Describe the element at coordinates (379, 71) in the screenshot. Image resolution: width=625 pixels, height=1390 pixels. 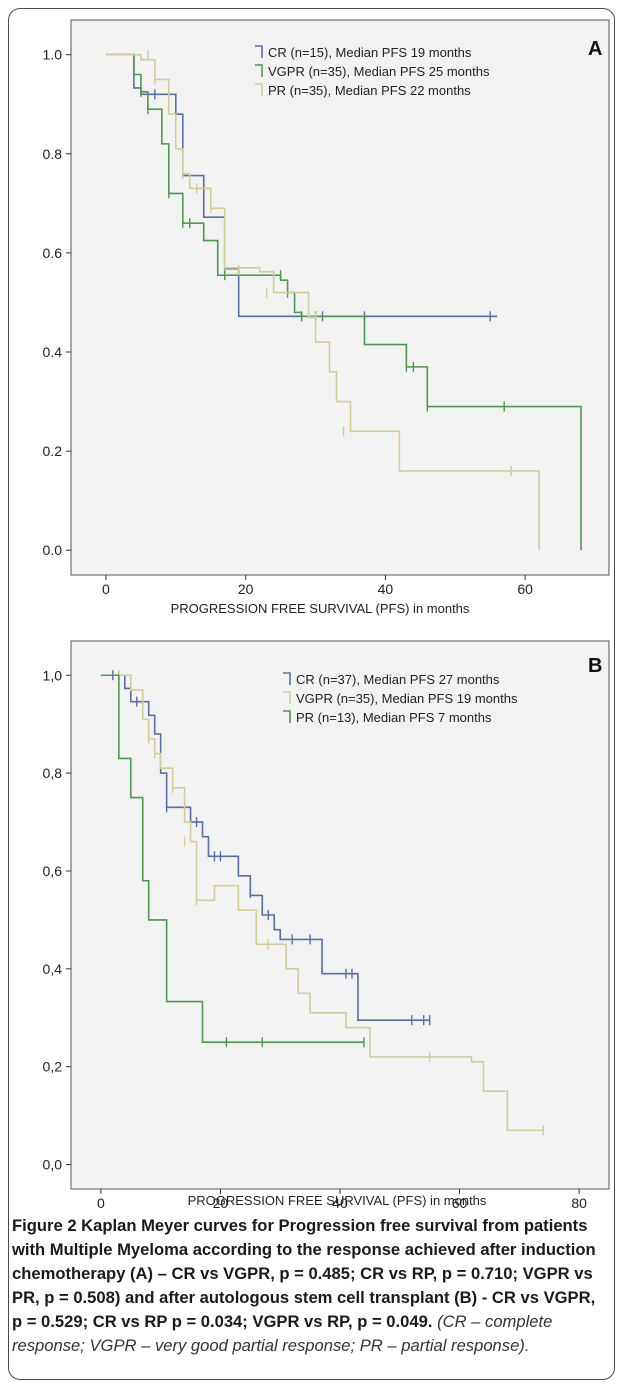
I see `legend-label: VGPR (n=35), Median PFS 25 months` at that location.